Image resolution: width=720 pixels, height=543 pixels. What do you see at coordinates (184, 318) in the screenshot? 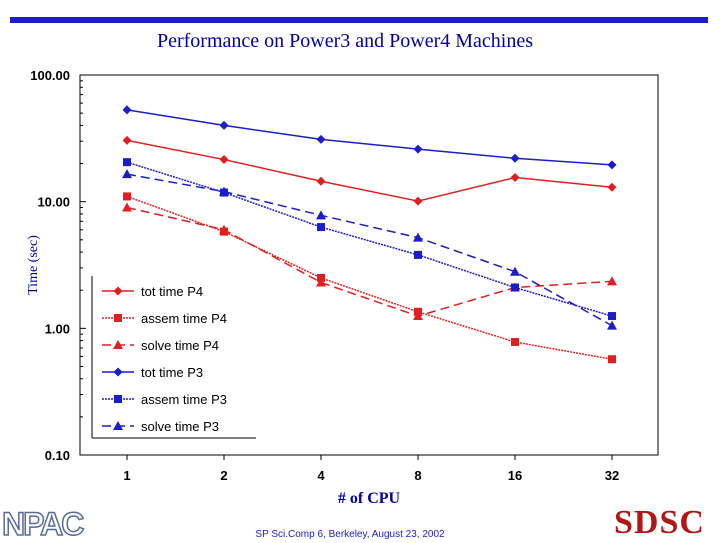
I see `legend-label-assem-time-p4: assem time P4` at bounding box center [184, 318].